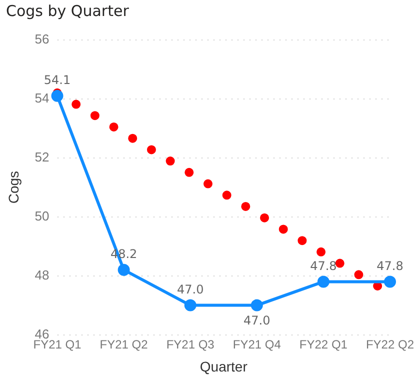  What do you see at coordinates (190, 344) in the screenshot?
I see `x-tick-label: FY21 Q3` at bounding box center [190, 344].